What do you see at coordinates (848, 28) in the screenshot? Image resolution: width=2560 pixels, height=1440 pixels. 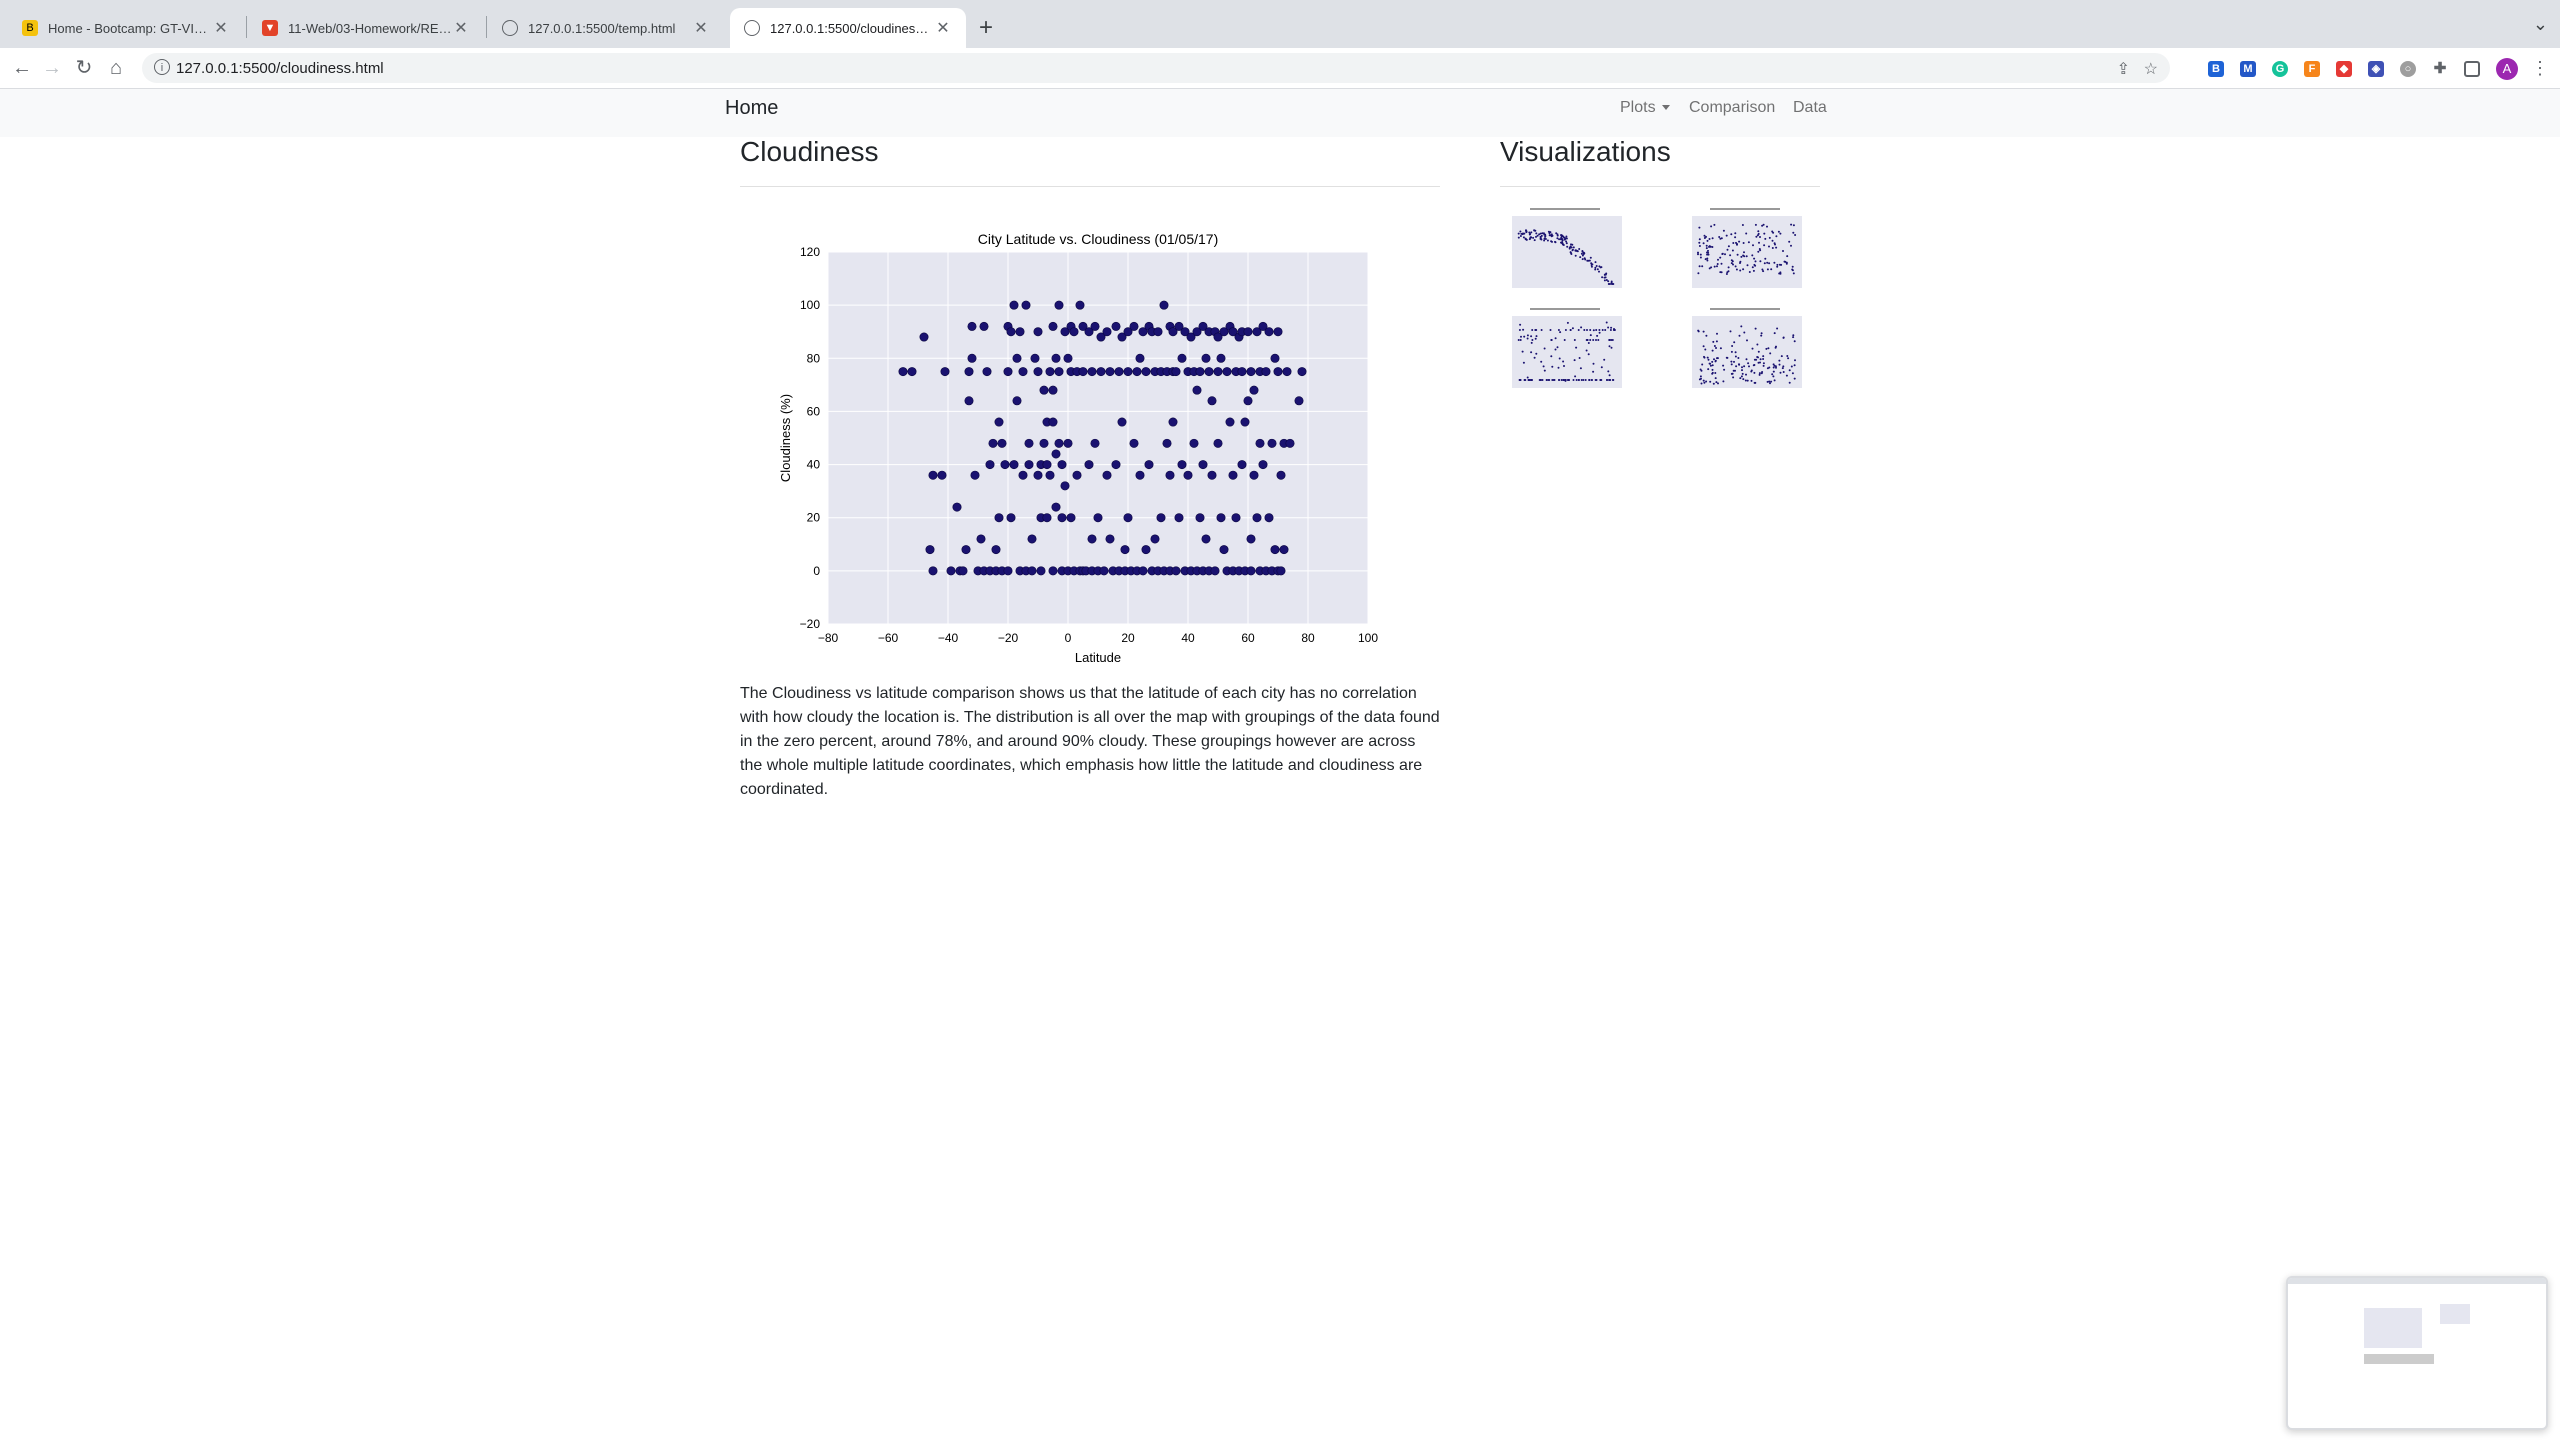 I see `browser-tab-4-active: 127.0.0.1:5500/cloudiness.htm ✕` at bounding box center [848, 28].